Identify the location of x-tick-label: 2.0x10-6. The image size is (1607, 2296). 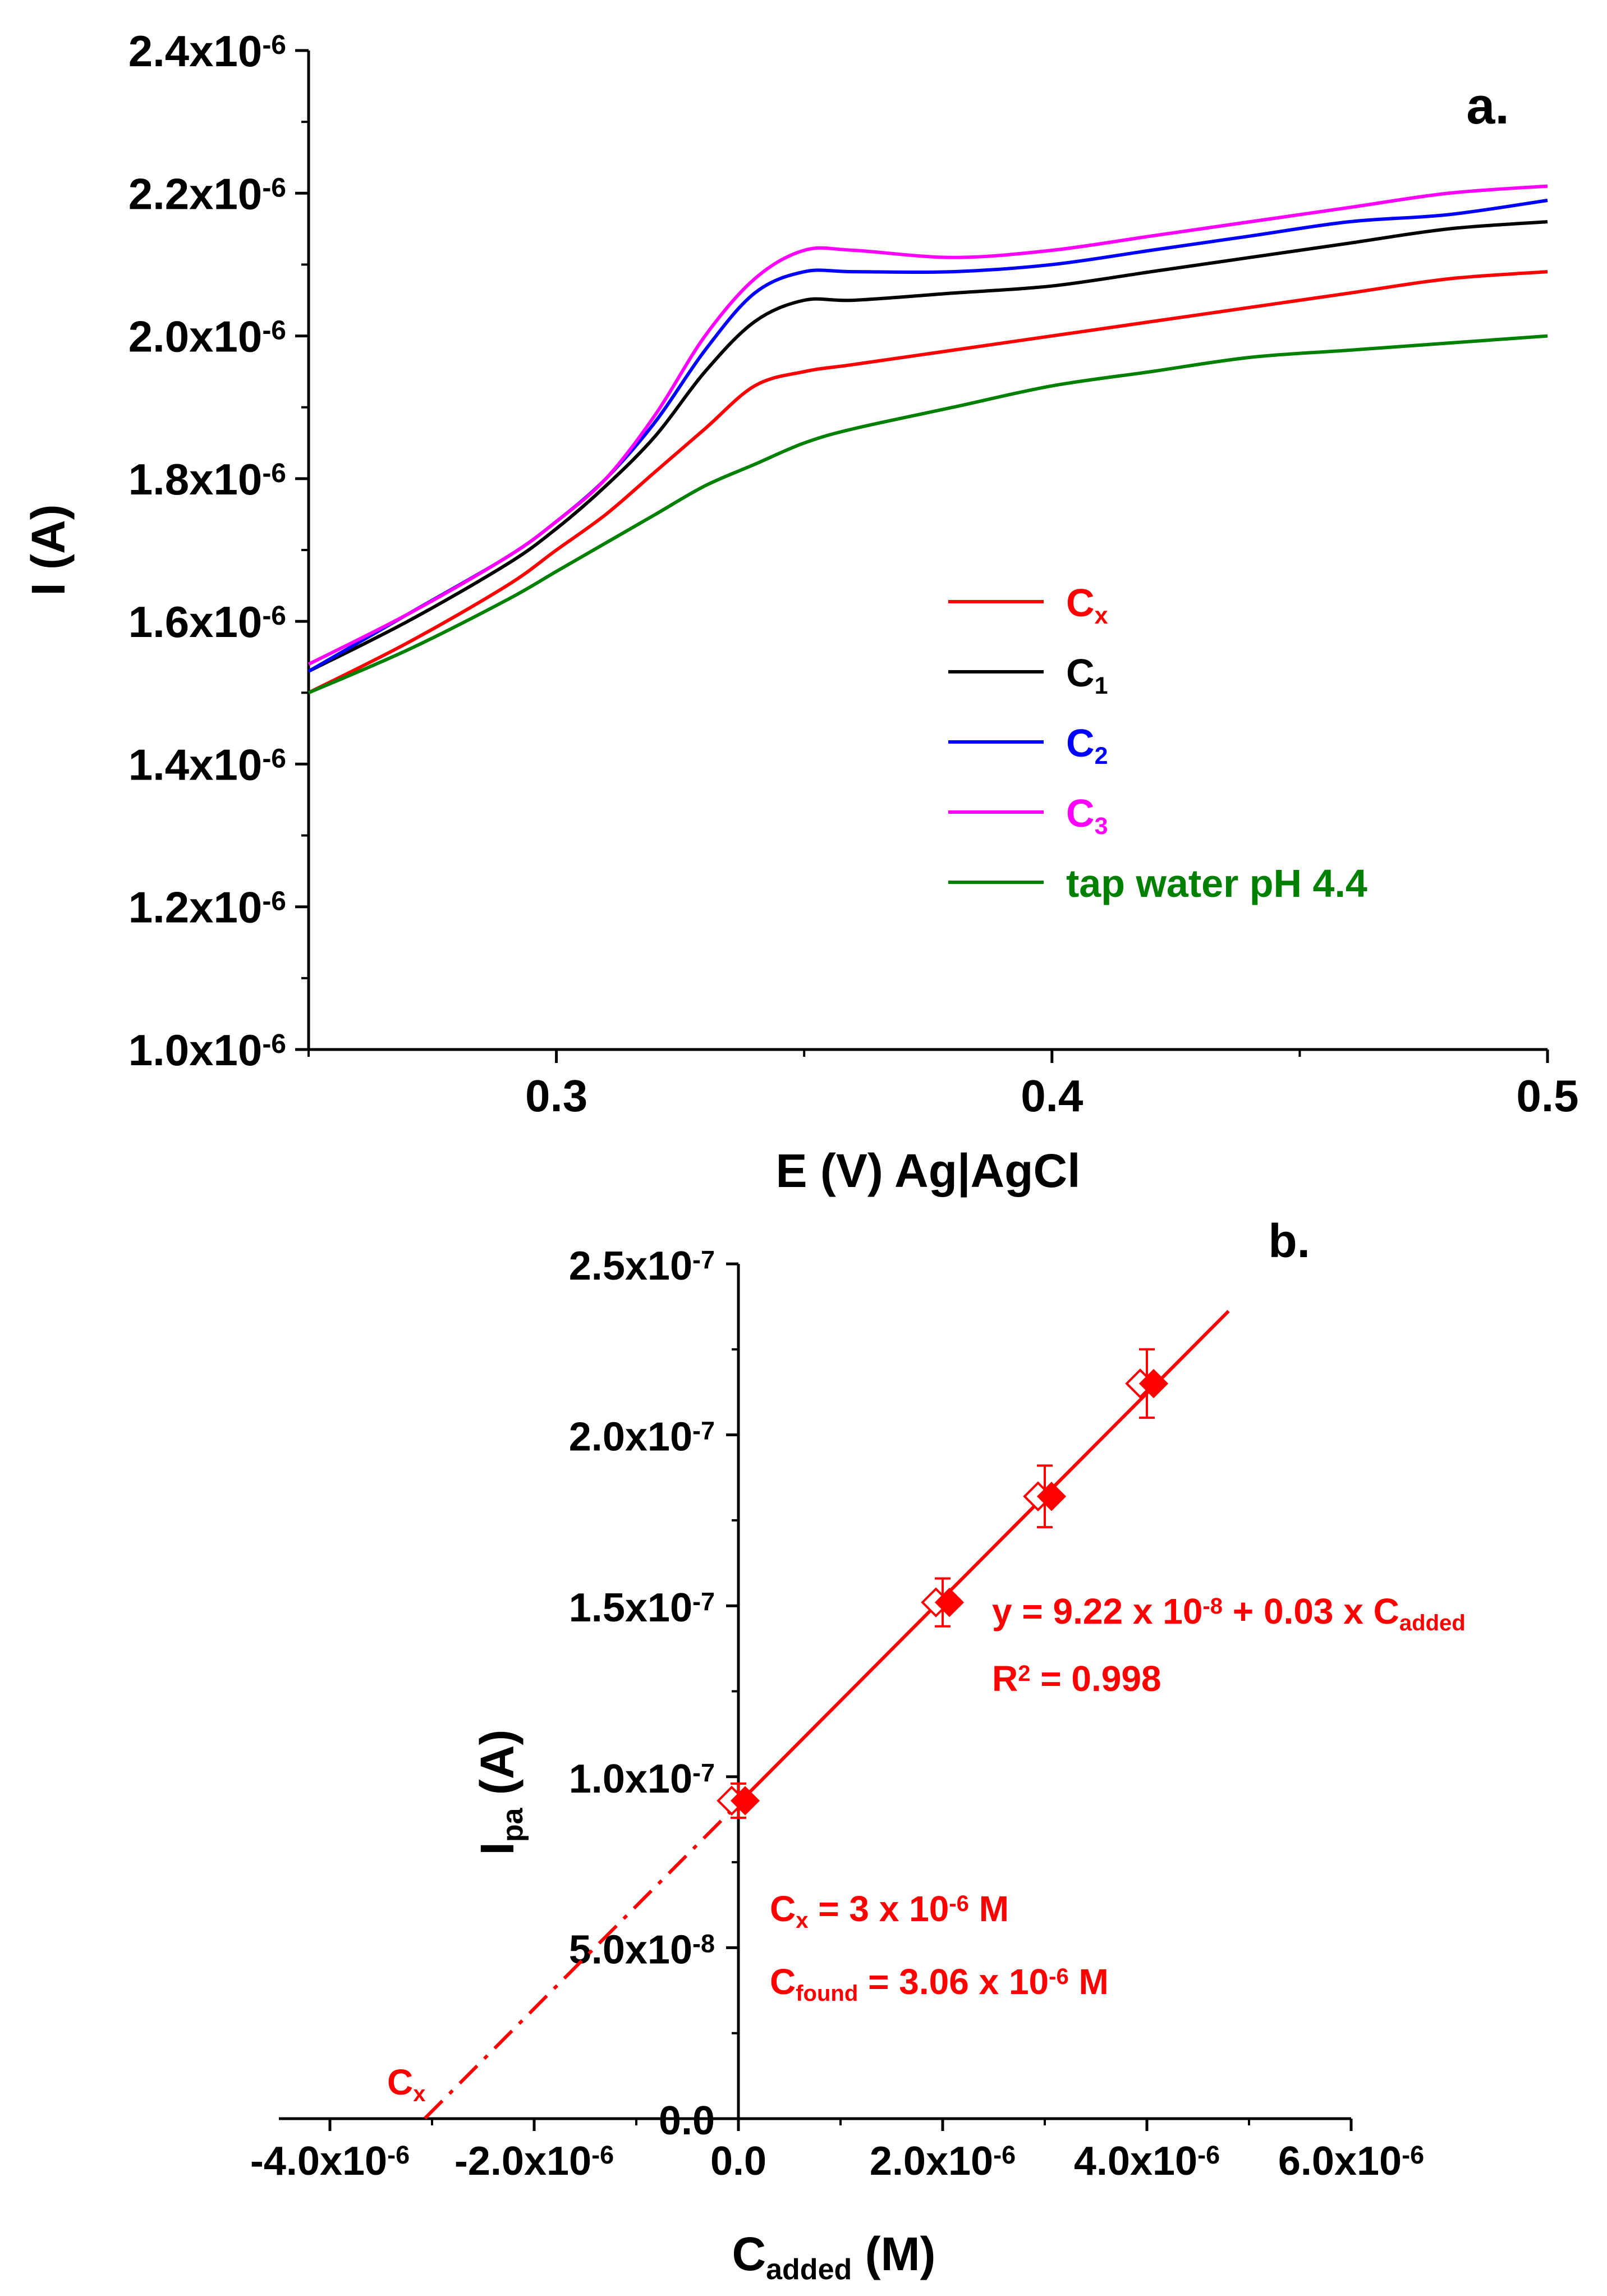
(943, 2161).